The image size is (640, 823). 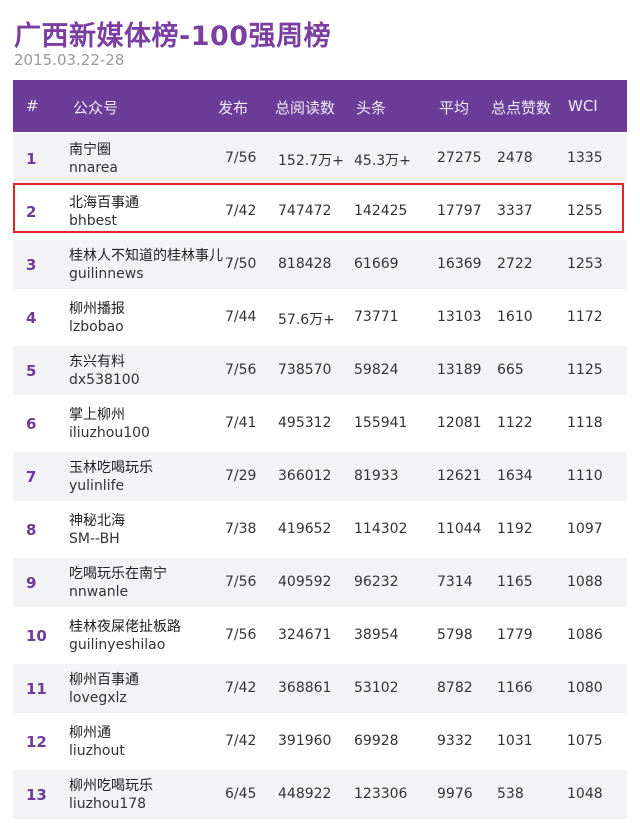 I want to click on account-id: bhbest, so click(x=93, y=221).